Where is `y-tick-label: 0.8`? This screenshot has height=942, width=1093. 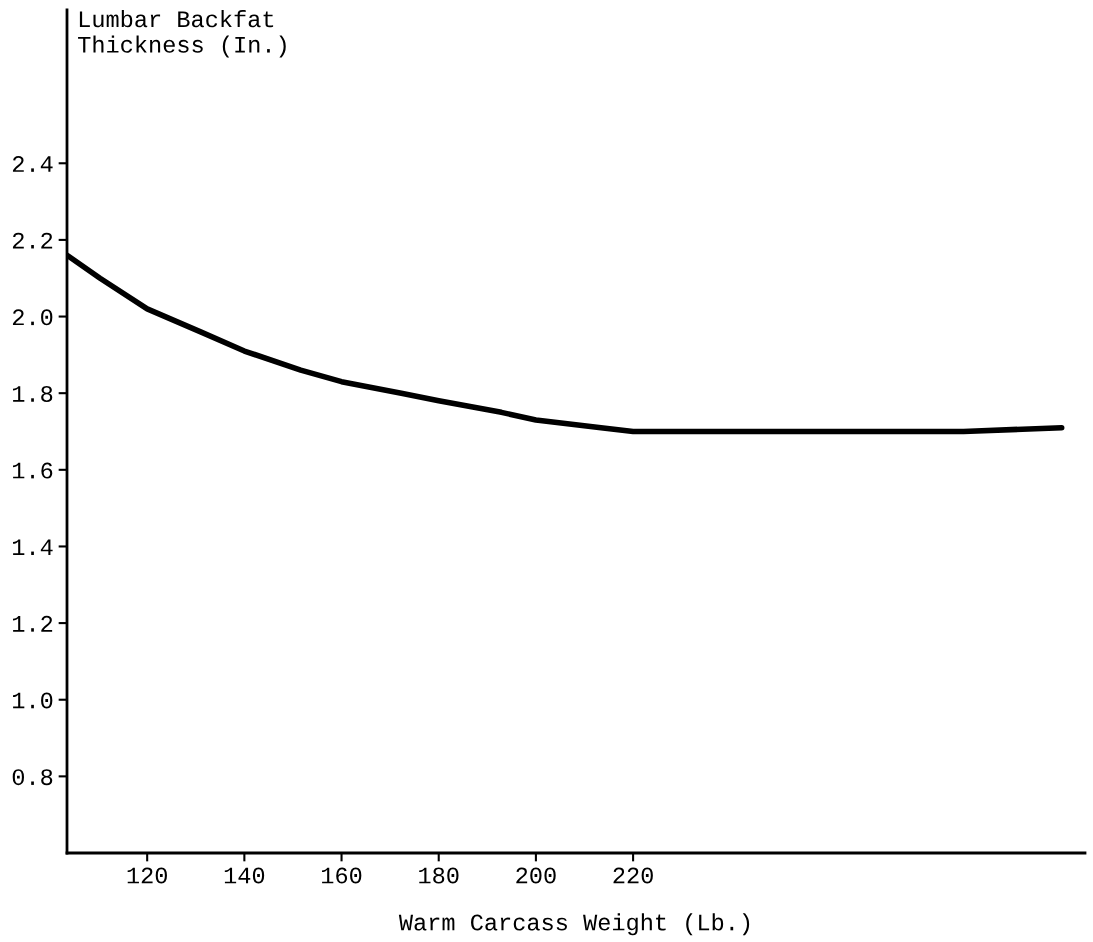
y-tick-label: 0.8 is located at coordinates (32, 777).